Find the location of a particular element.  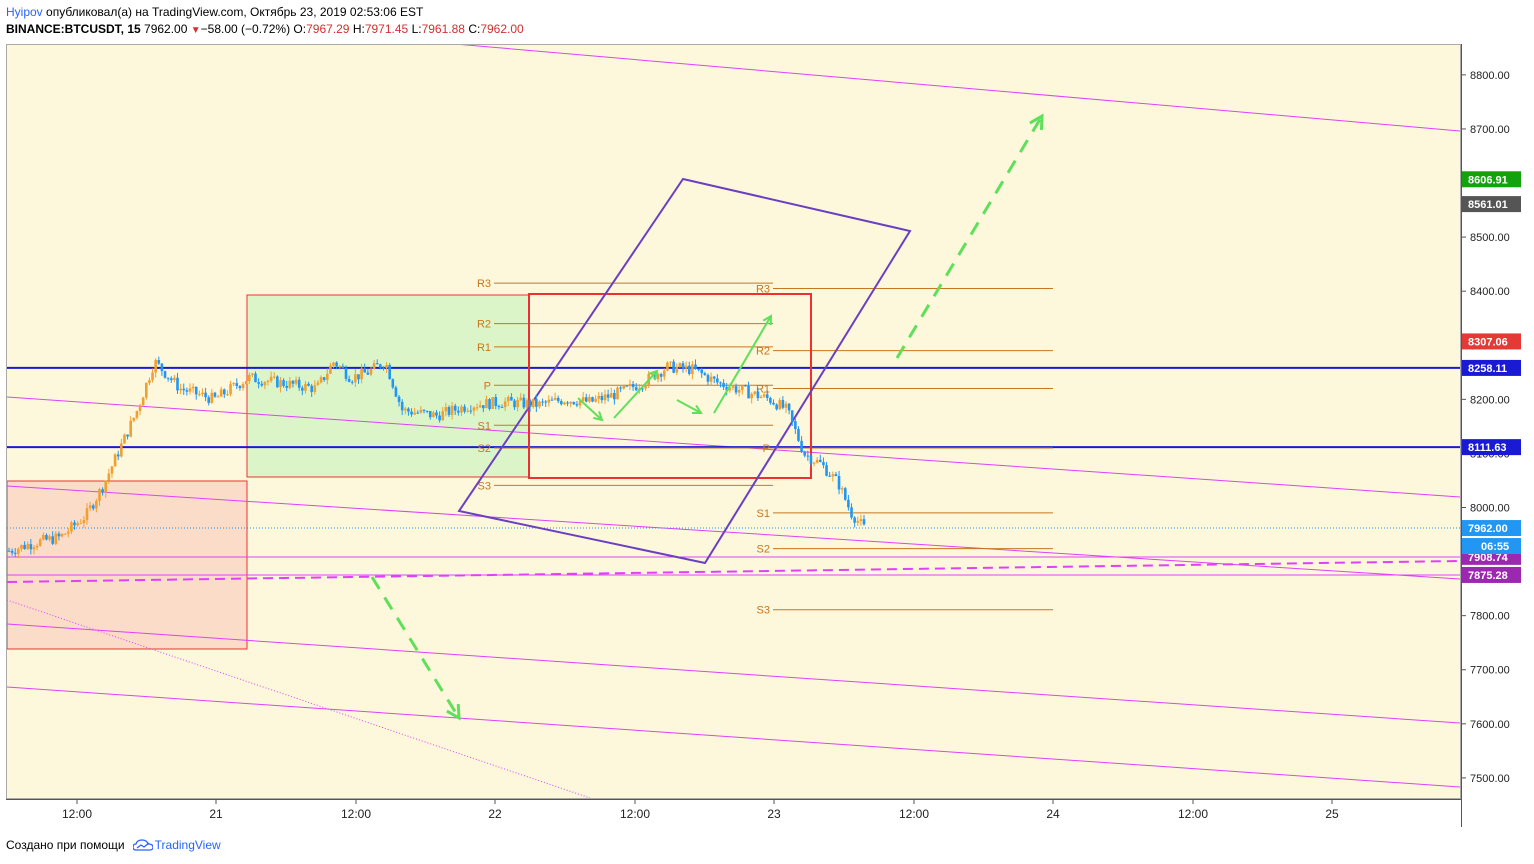

pivot-left-label: R1 is located at coordinates (484, 348).